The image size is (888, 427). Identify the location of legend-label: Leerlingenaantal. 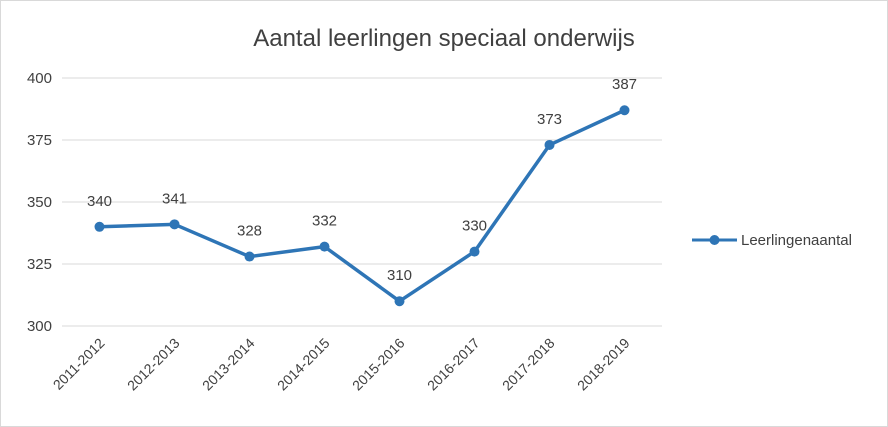
(796, 240).